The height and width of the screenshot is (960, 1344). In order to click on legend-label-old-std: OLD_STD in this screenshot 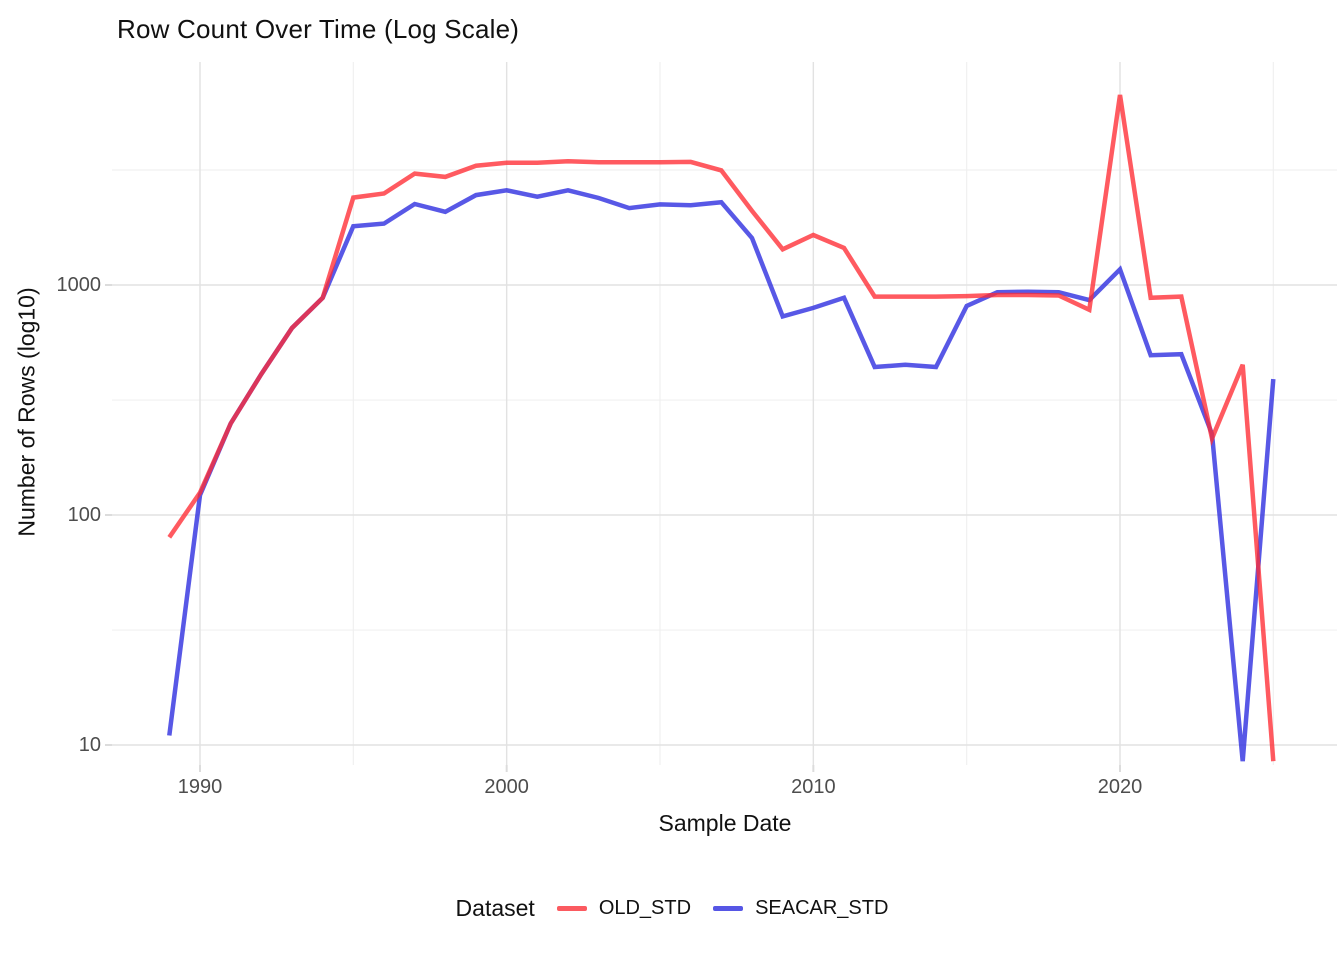, I will do `click(645, 907)`.